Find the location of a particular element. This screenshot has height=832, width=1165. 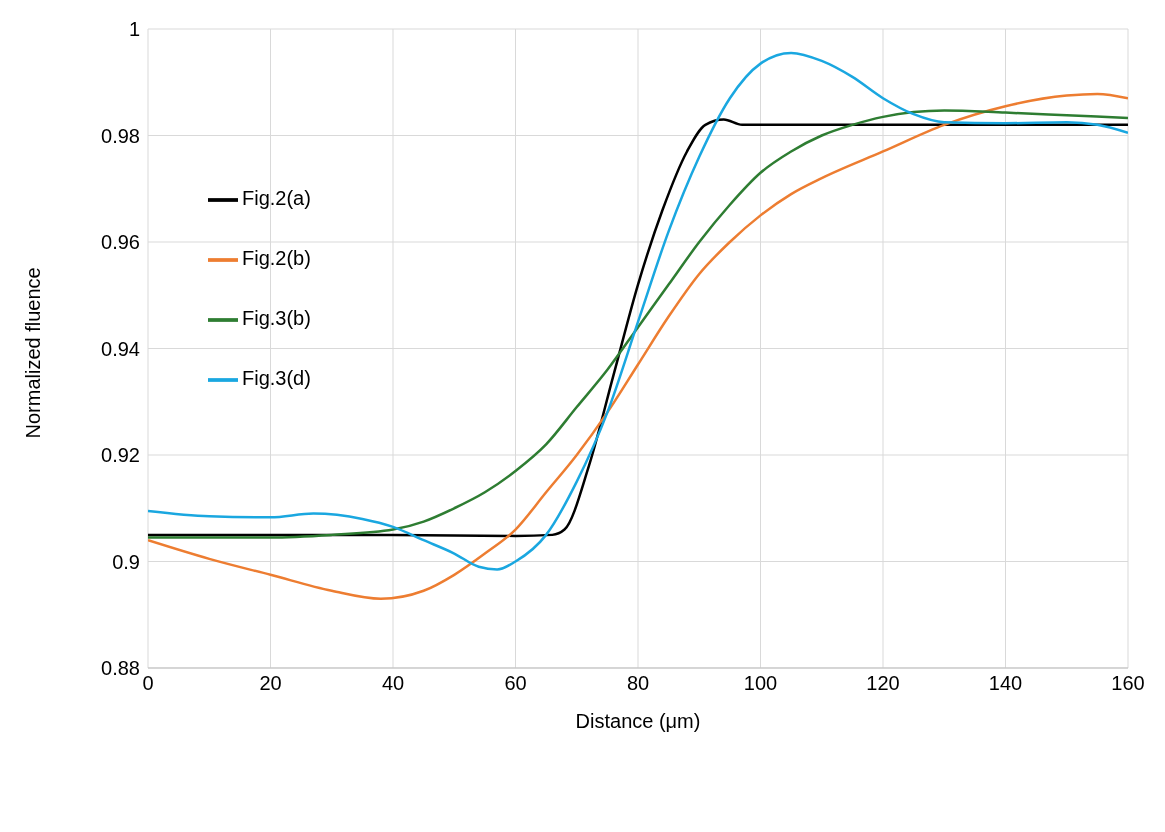

x-tick-label: 60 is located at coordinates (515, 683).